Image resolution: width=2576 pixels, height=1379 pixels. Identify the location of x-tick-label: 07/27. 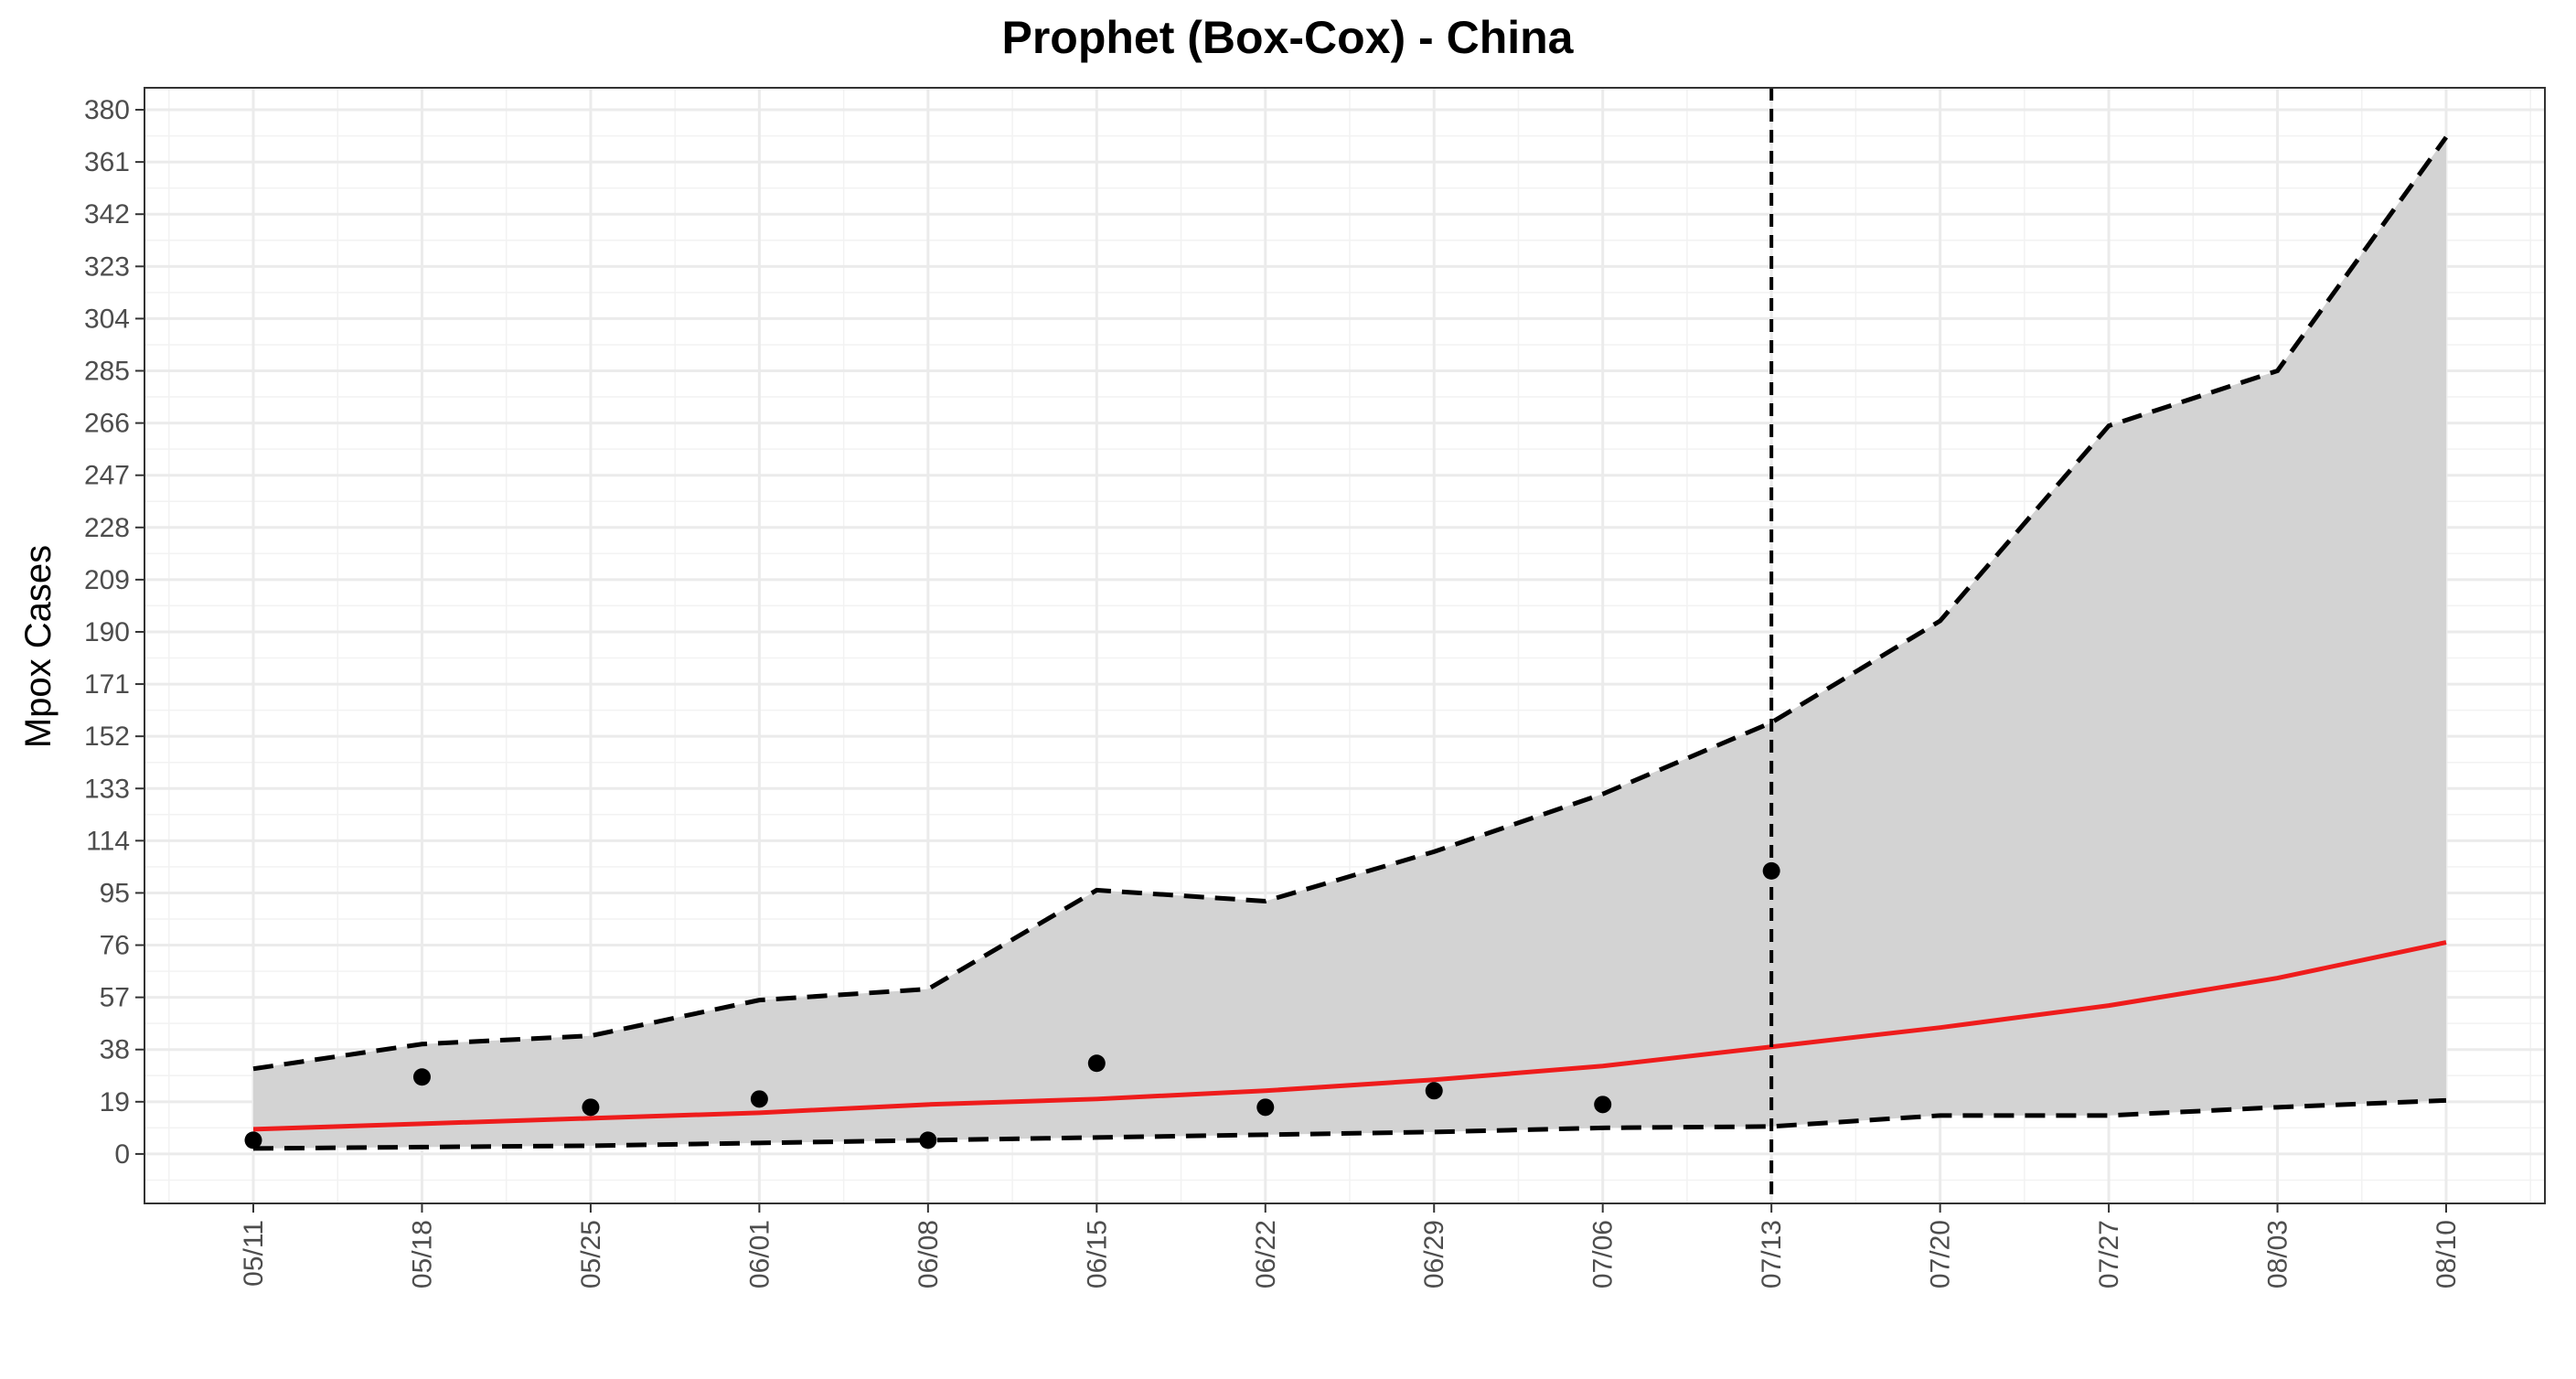
(2109, 1254).